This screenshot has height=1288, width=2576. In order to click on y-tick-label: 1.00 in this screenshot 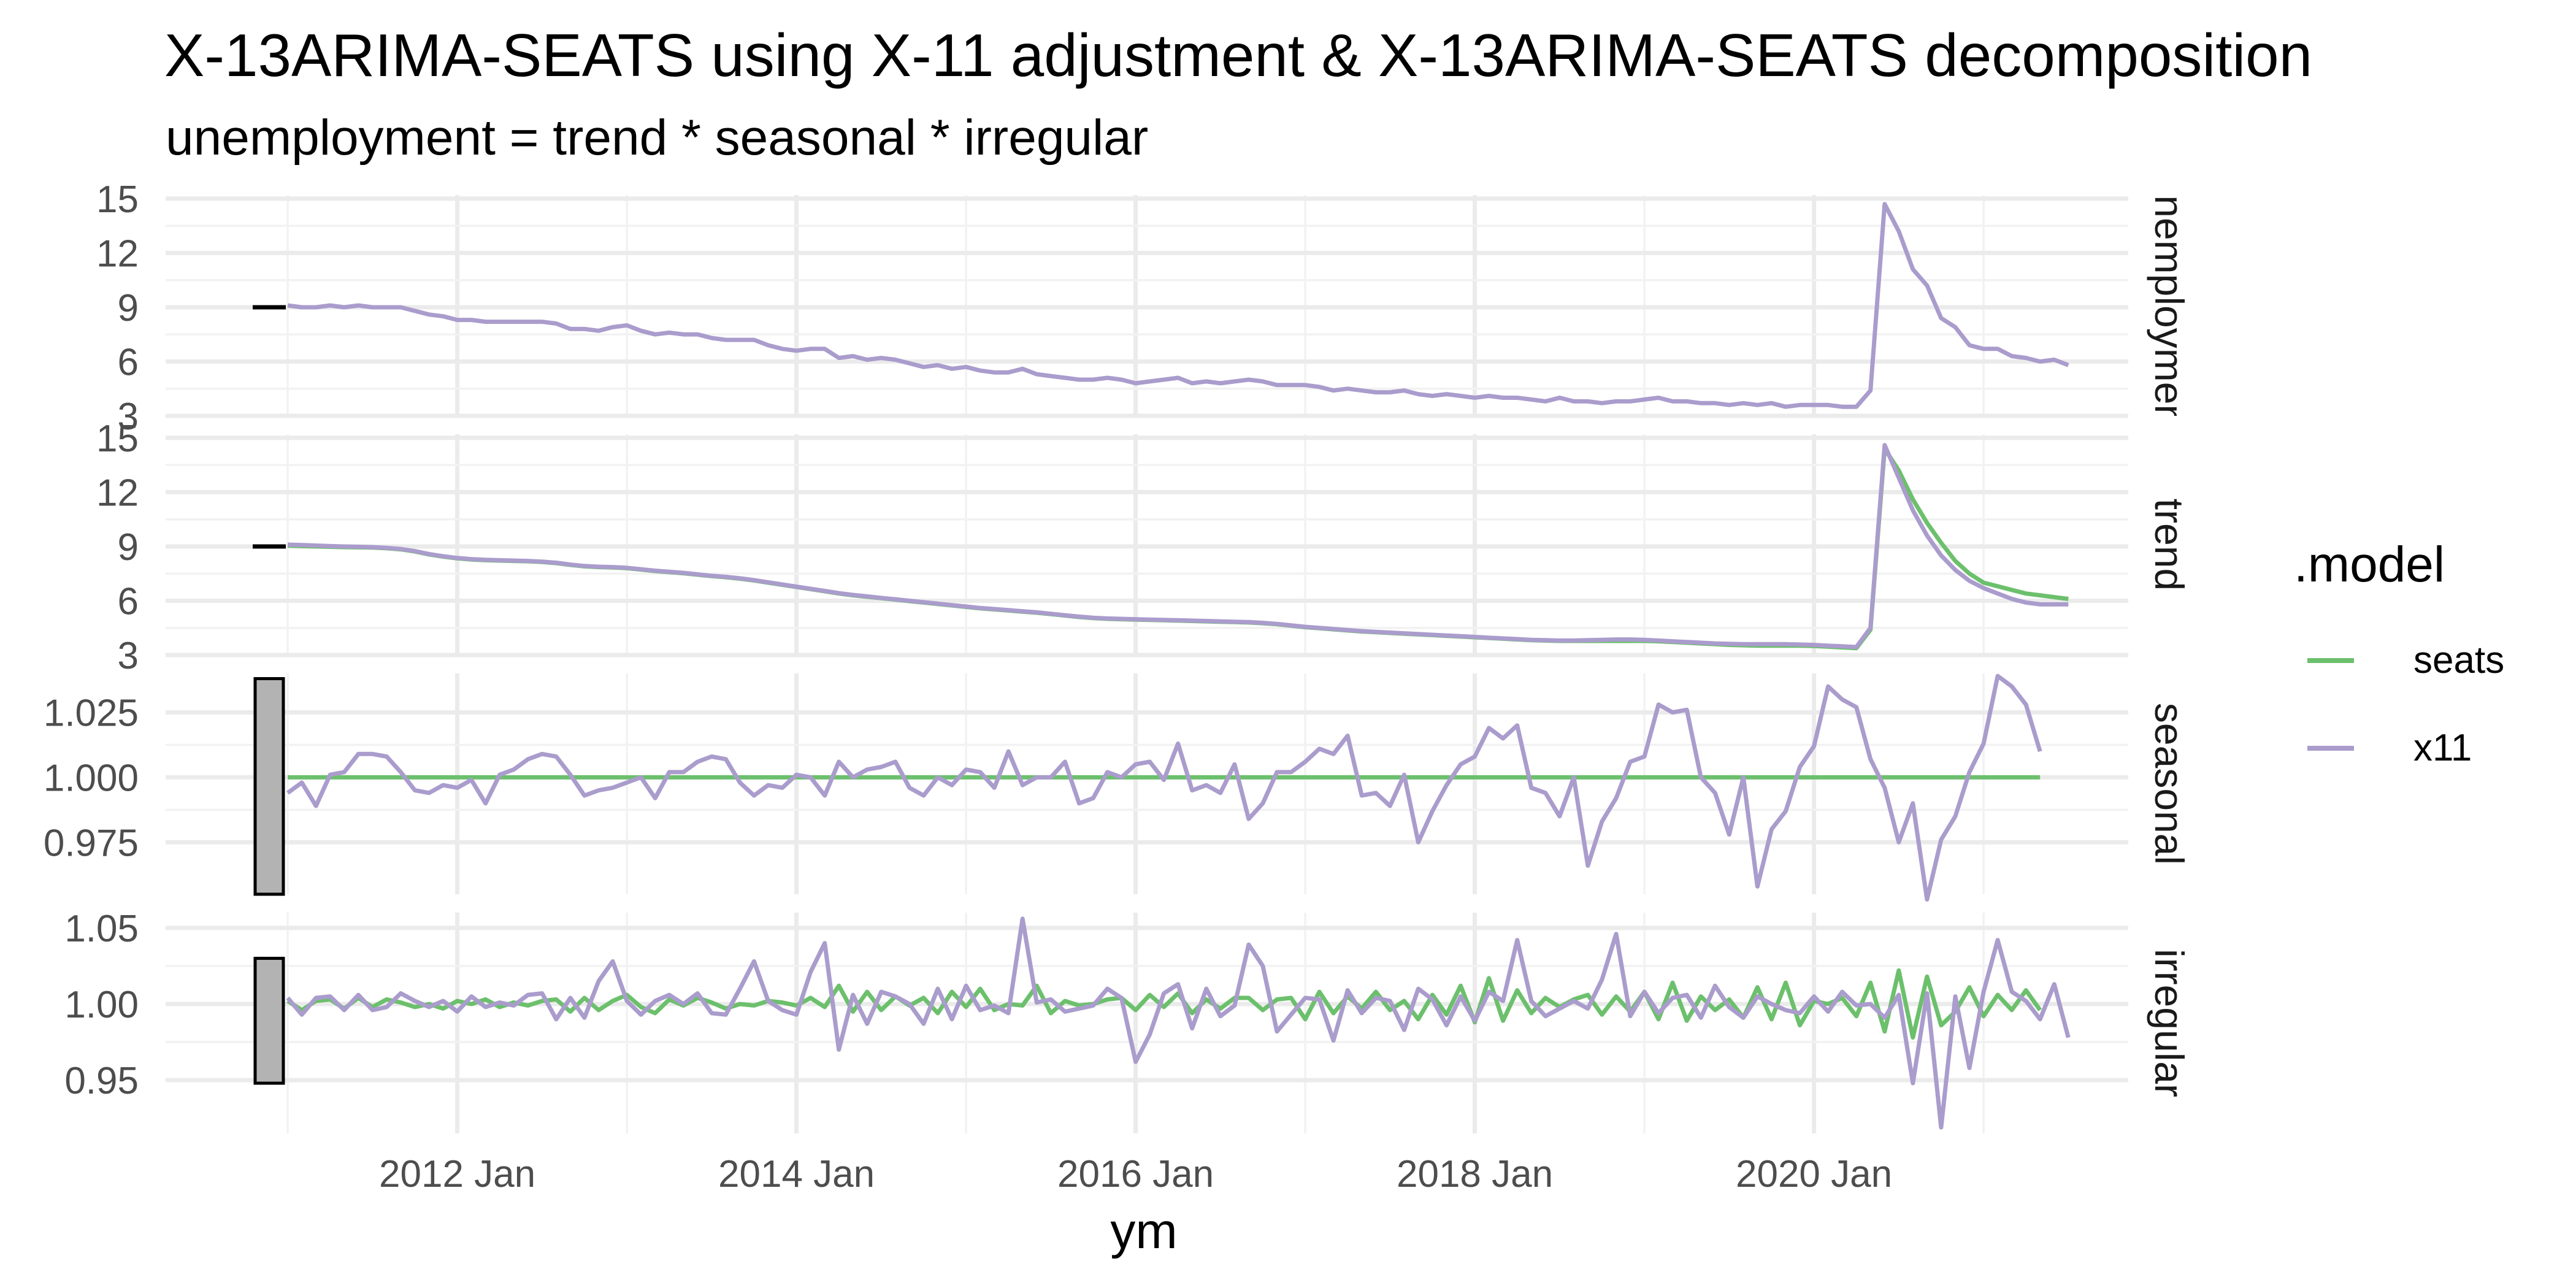, I will do `click(101, 1005)`.